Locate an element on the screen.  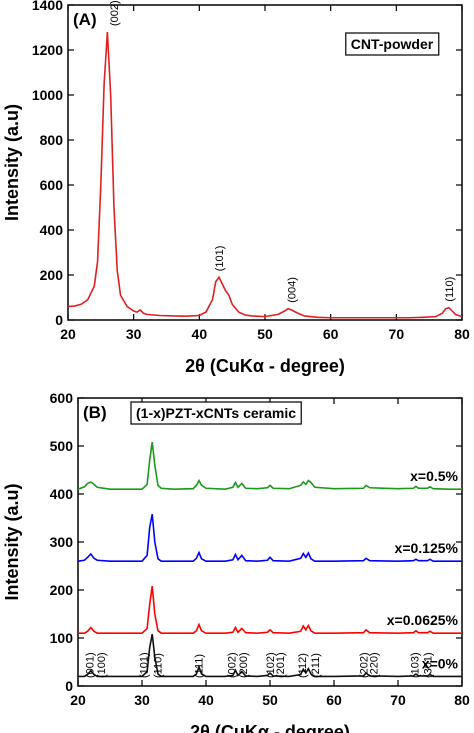
y-tick-label: 100 is located at coordinates (62, 638).